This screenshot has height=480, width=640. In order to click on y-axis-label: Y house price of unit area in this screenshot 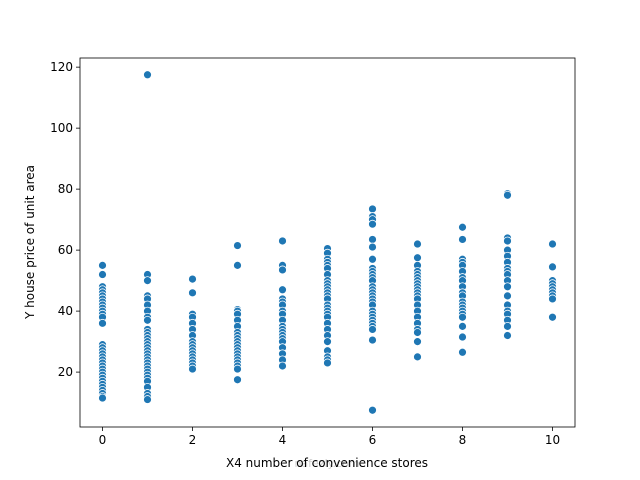, I will do `click(30, 242)`.